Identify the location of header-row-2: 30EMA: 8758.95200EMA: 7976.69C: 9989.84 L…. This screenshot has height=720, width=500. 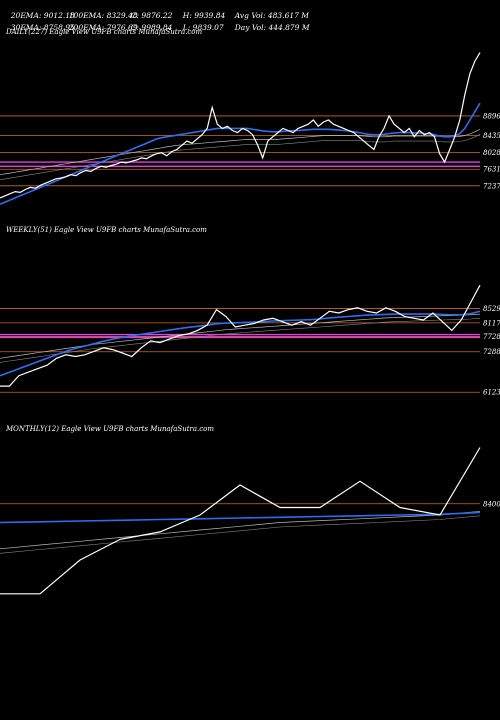
(158, 23).